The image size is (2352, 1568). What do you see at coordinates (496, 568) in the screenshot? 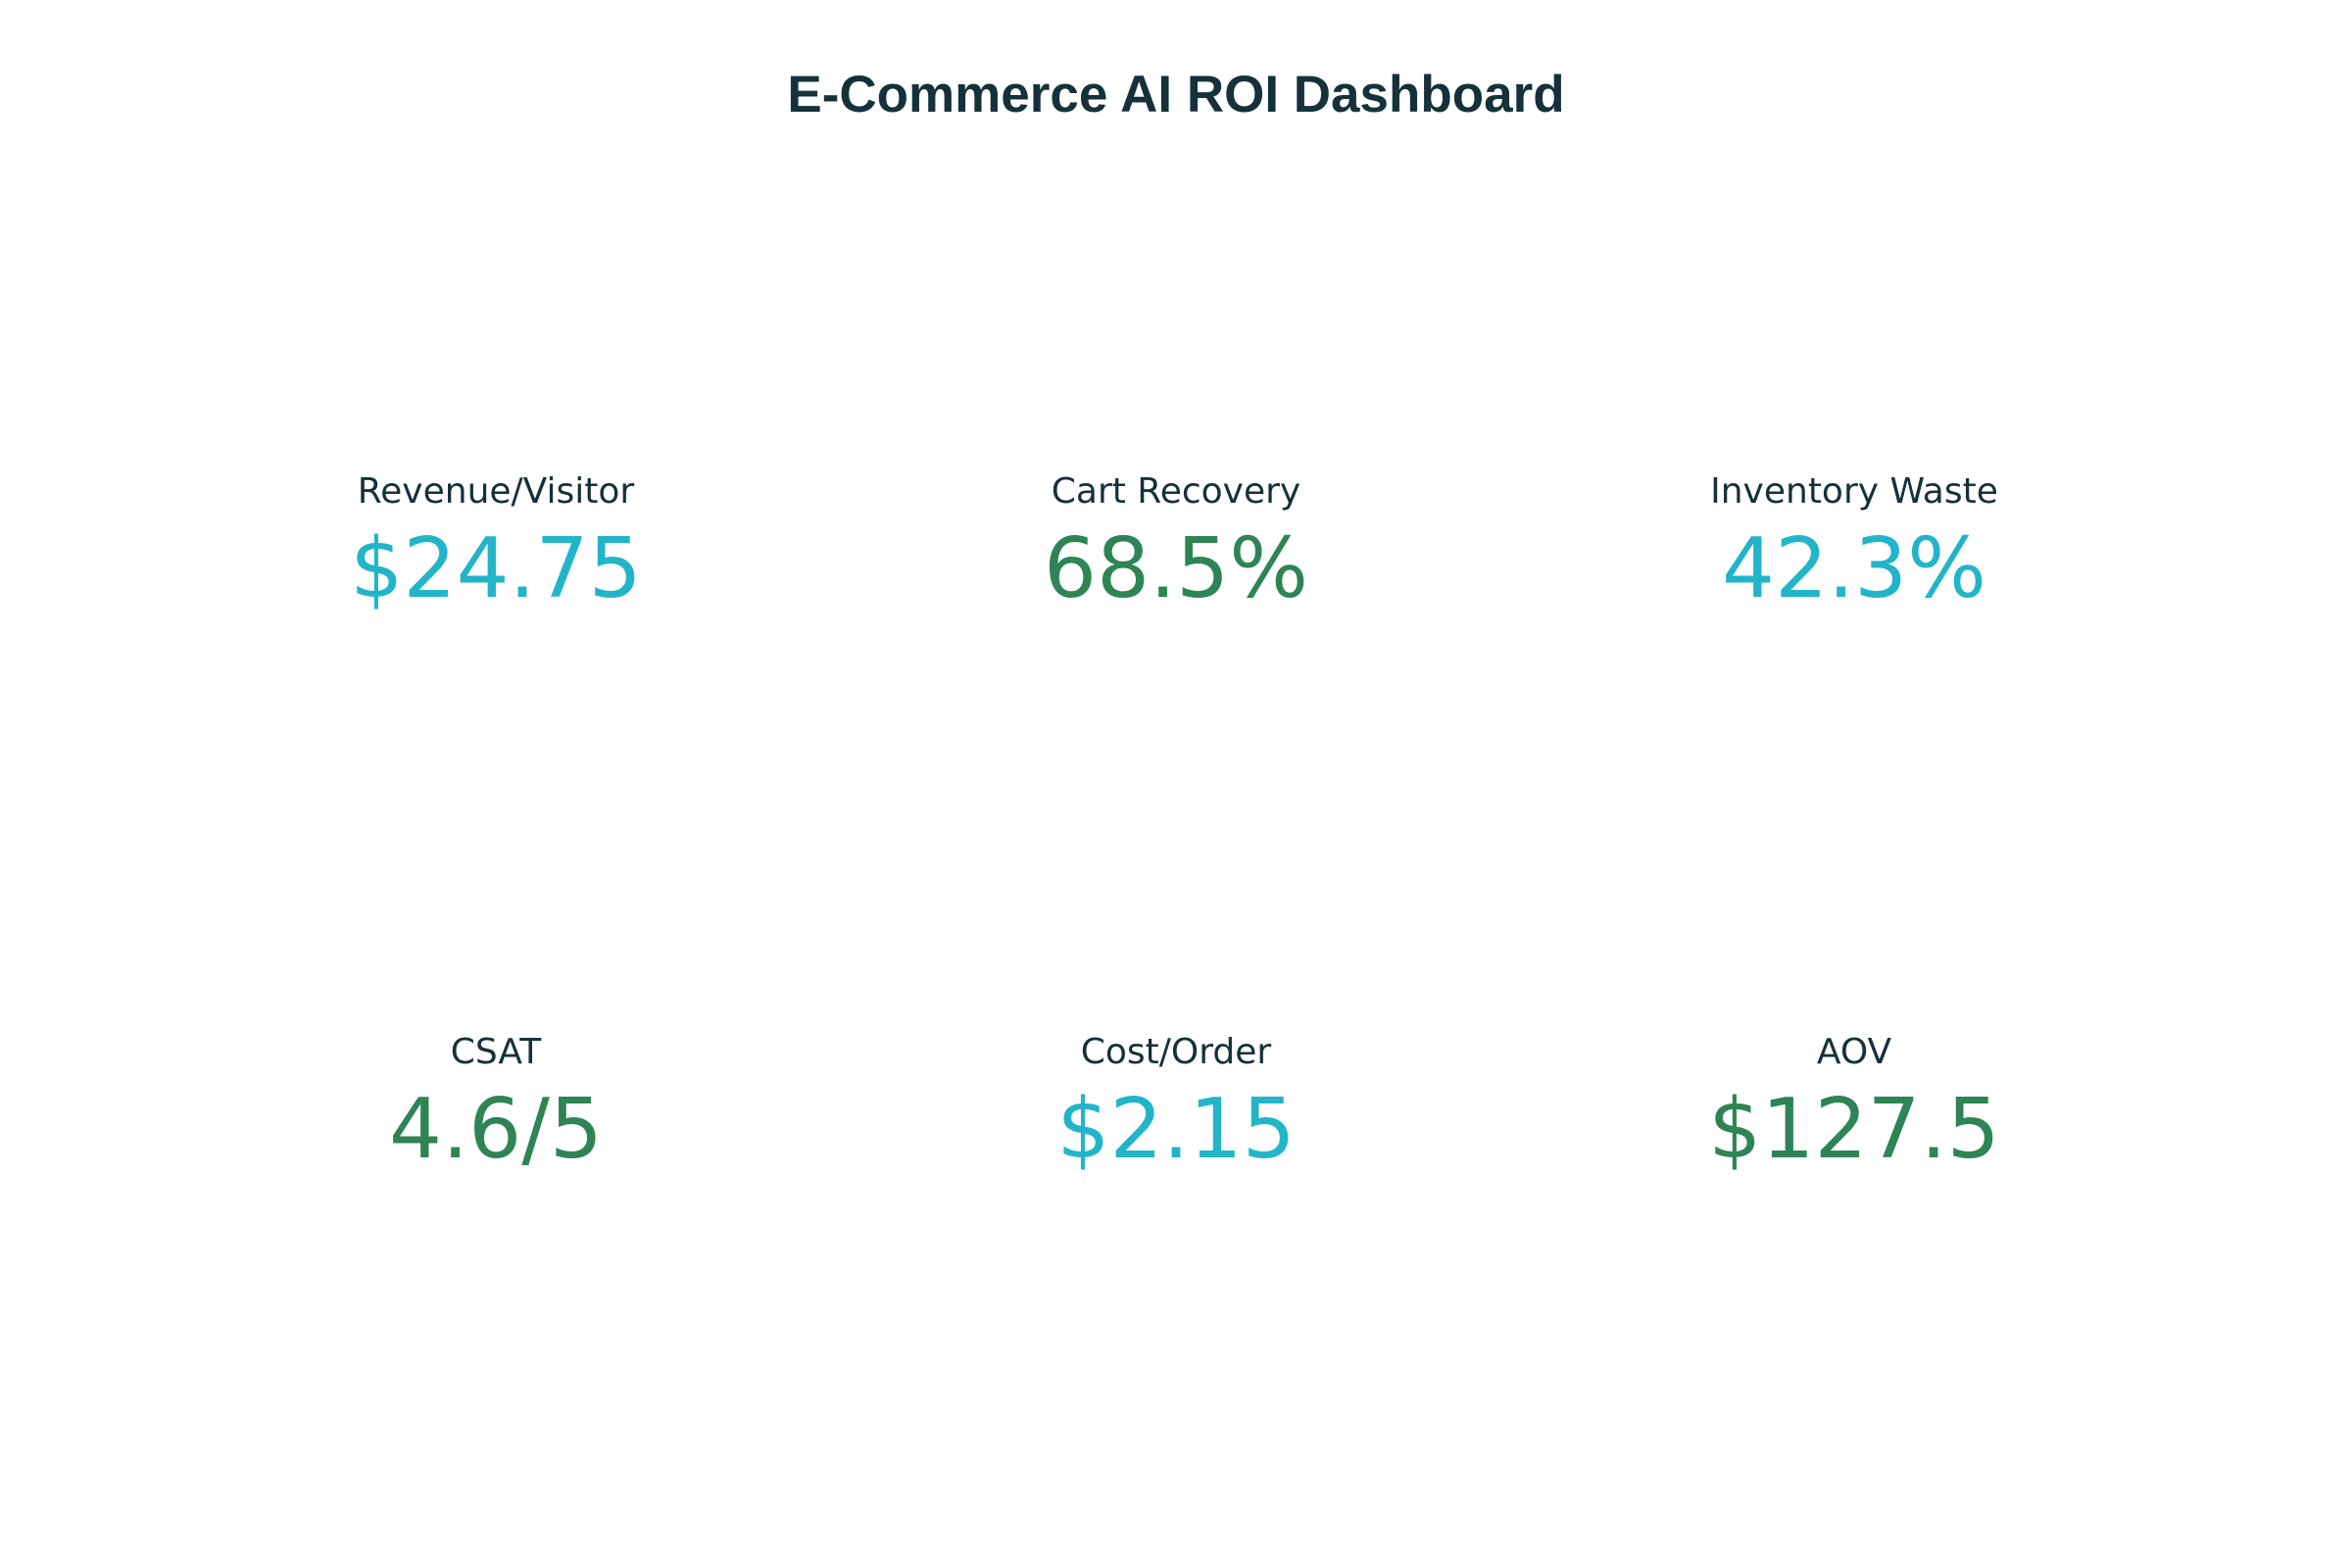
I see `kpi-value: $24.75` at bounding box center [496, 568].